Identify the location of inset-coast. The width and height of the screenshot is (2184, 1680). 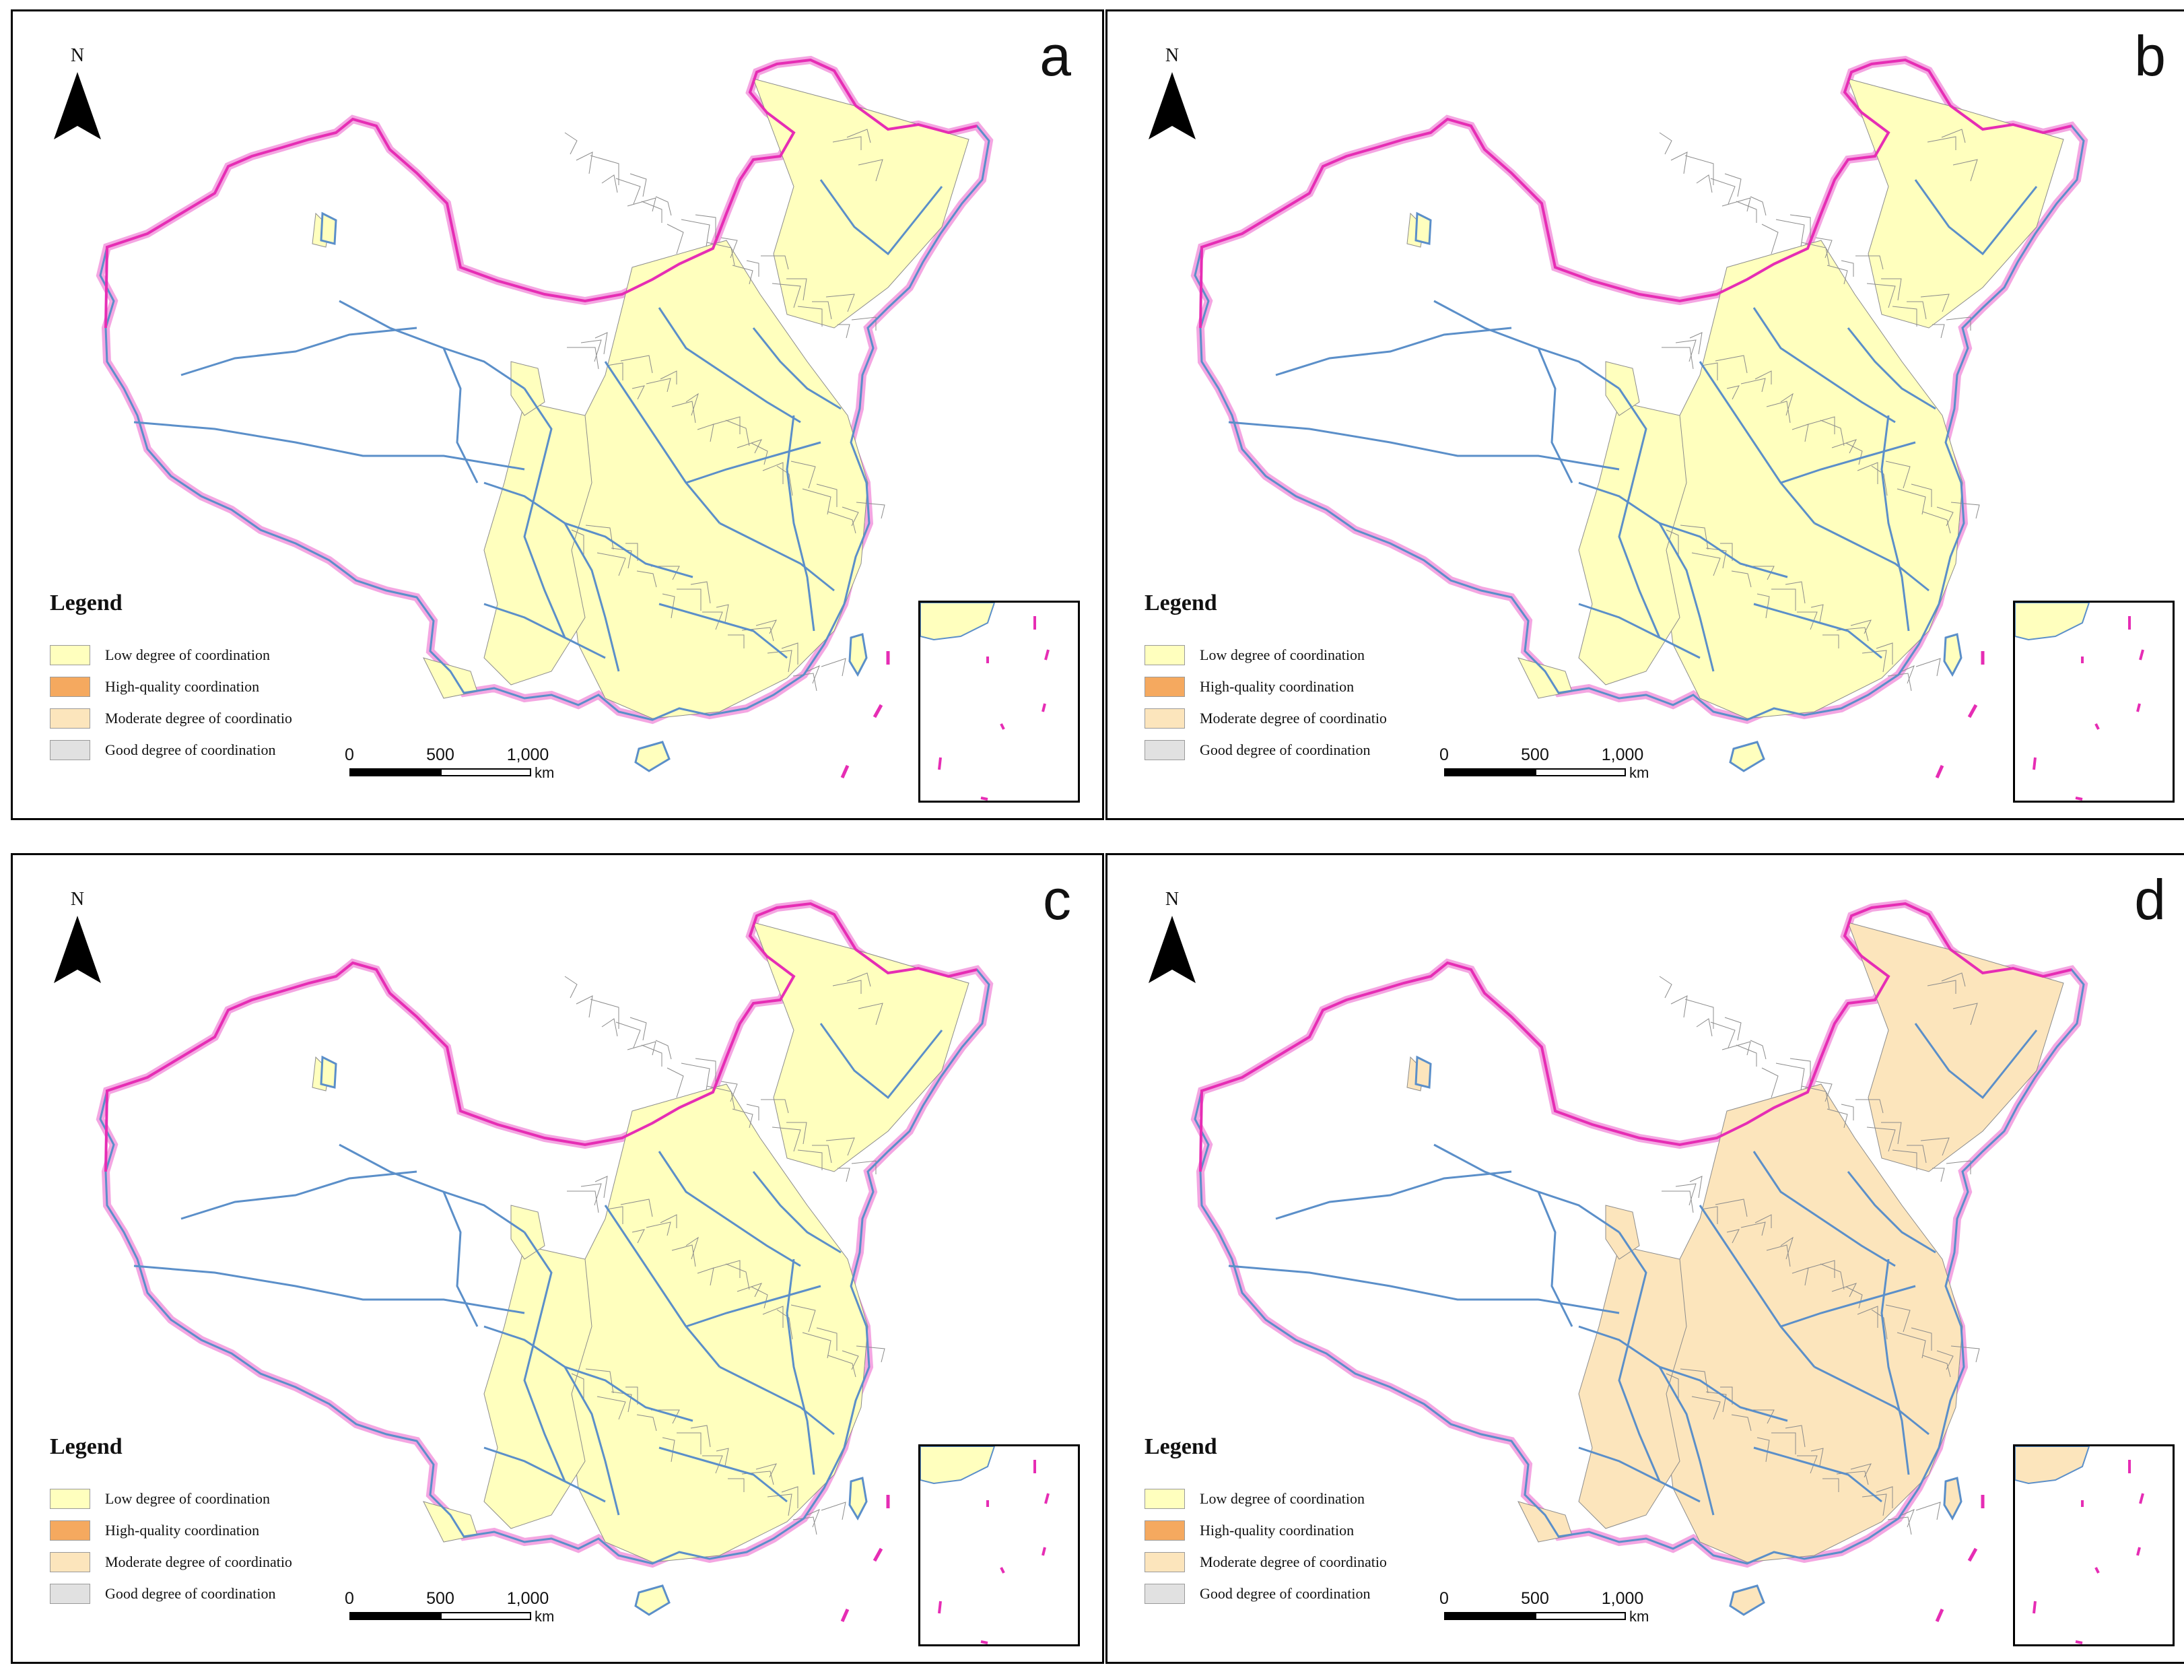
(2052, 622).